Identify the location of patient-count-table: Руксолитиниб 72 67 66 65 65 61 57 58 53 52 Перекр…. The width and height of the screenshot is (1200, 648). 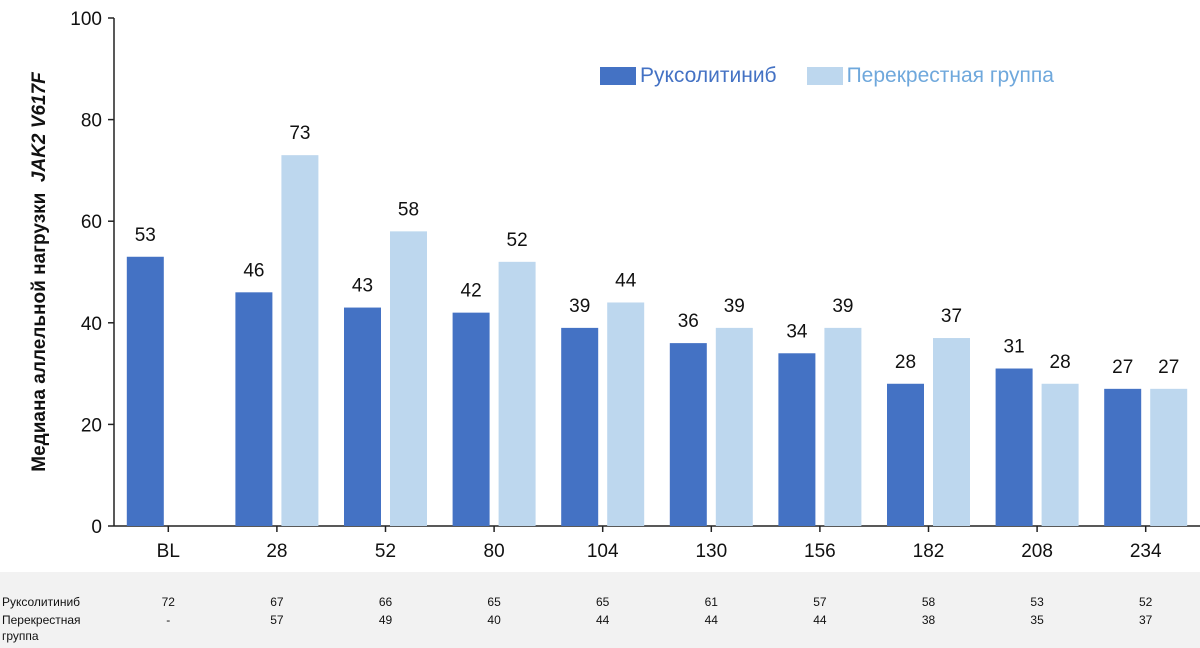
(600, 610).